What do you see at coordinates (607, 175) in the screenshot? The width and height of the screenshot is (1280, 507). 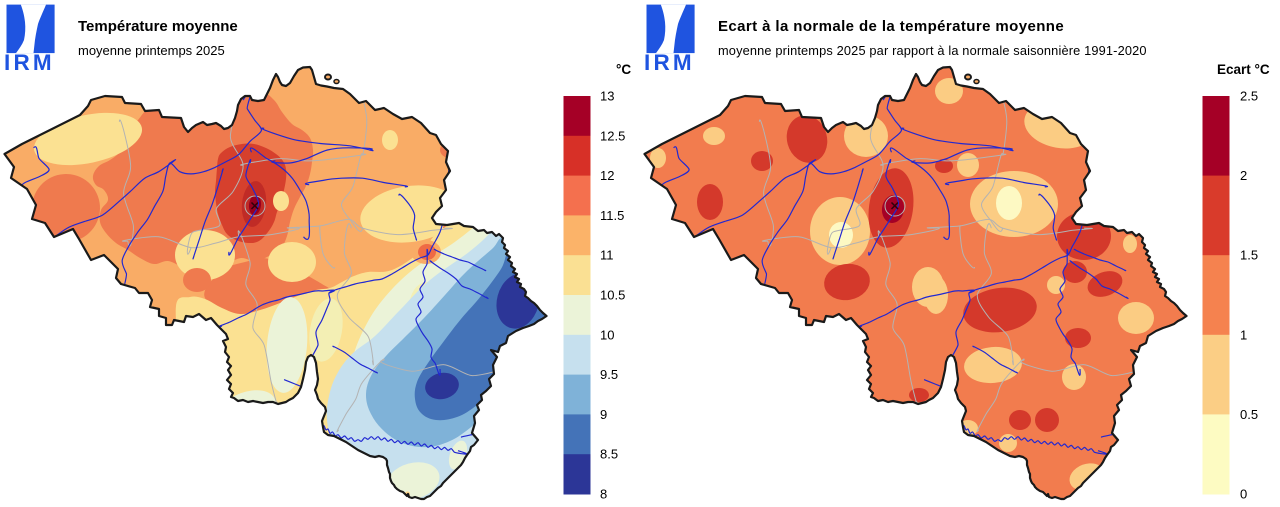 I see `svg-text: 12` at bounding box center [607, 175].